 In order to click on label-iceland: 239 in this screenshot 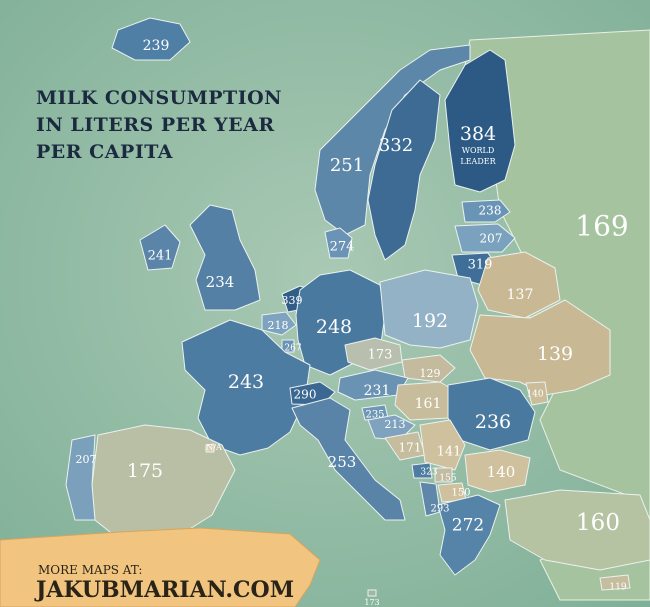, I will do `click(156, 46)`.